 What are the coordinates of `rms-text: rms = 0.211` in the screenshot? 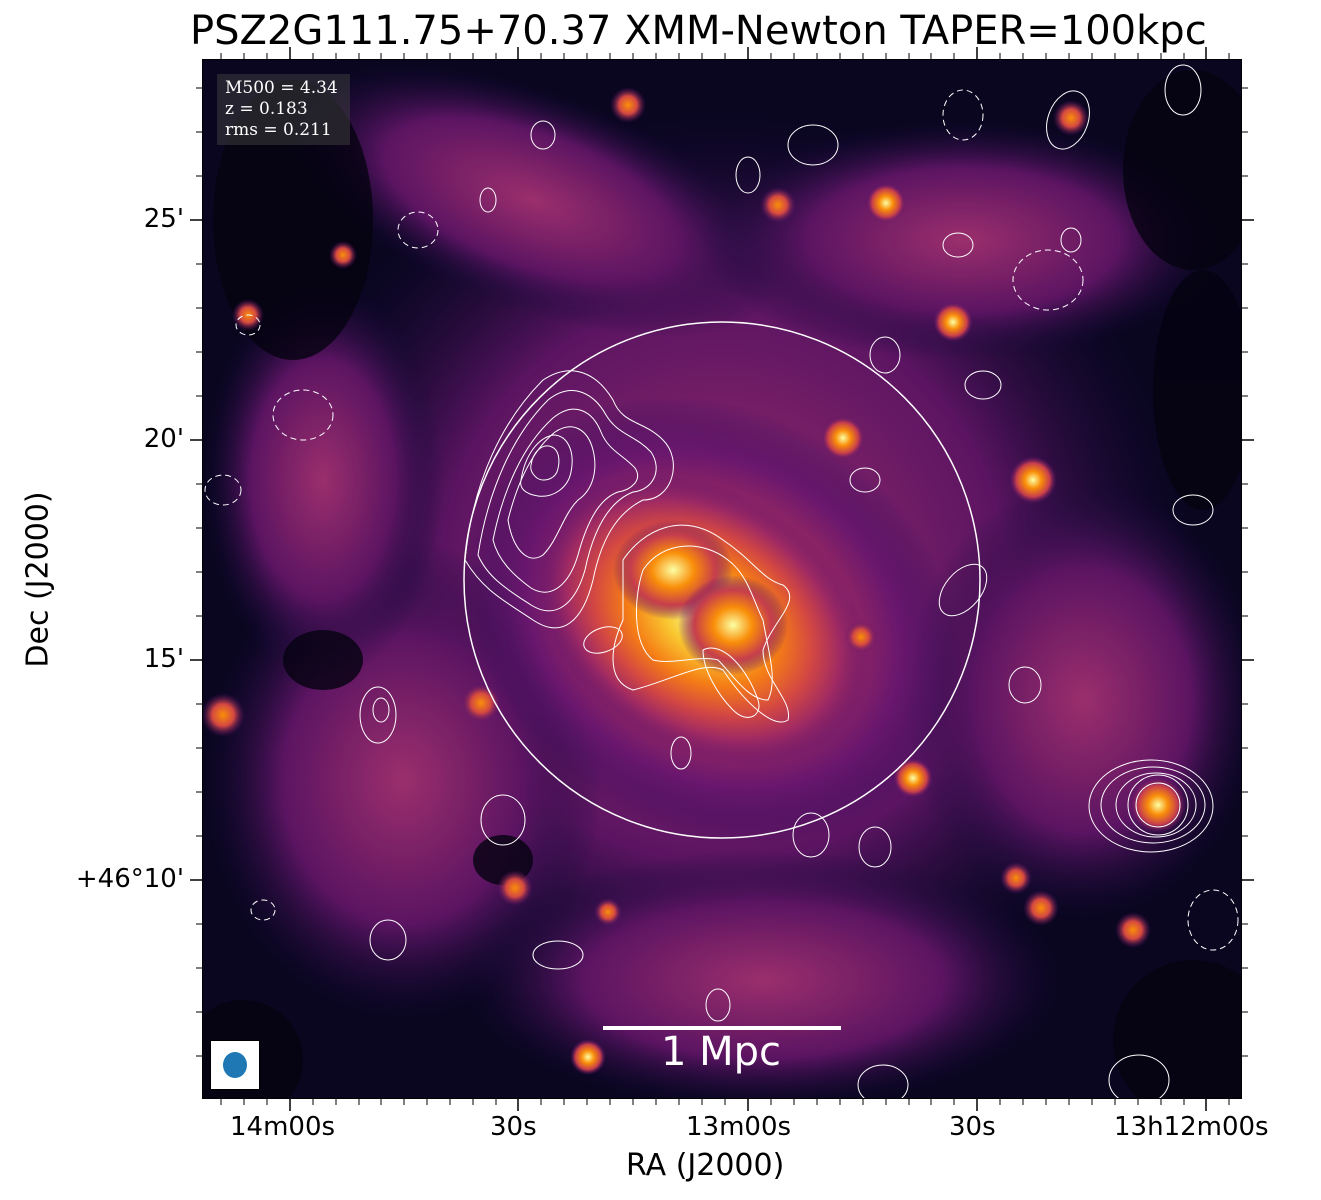 It's located at (278, 130).